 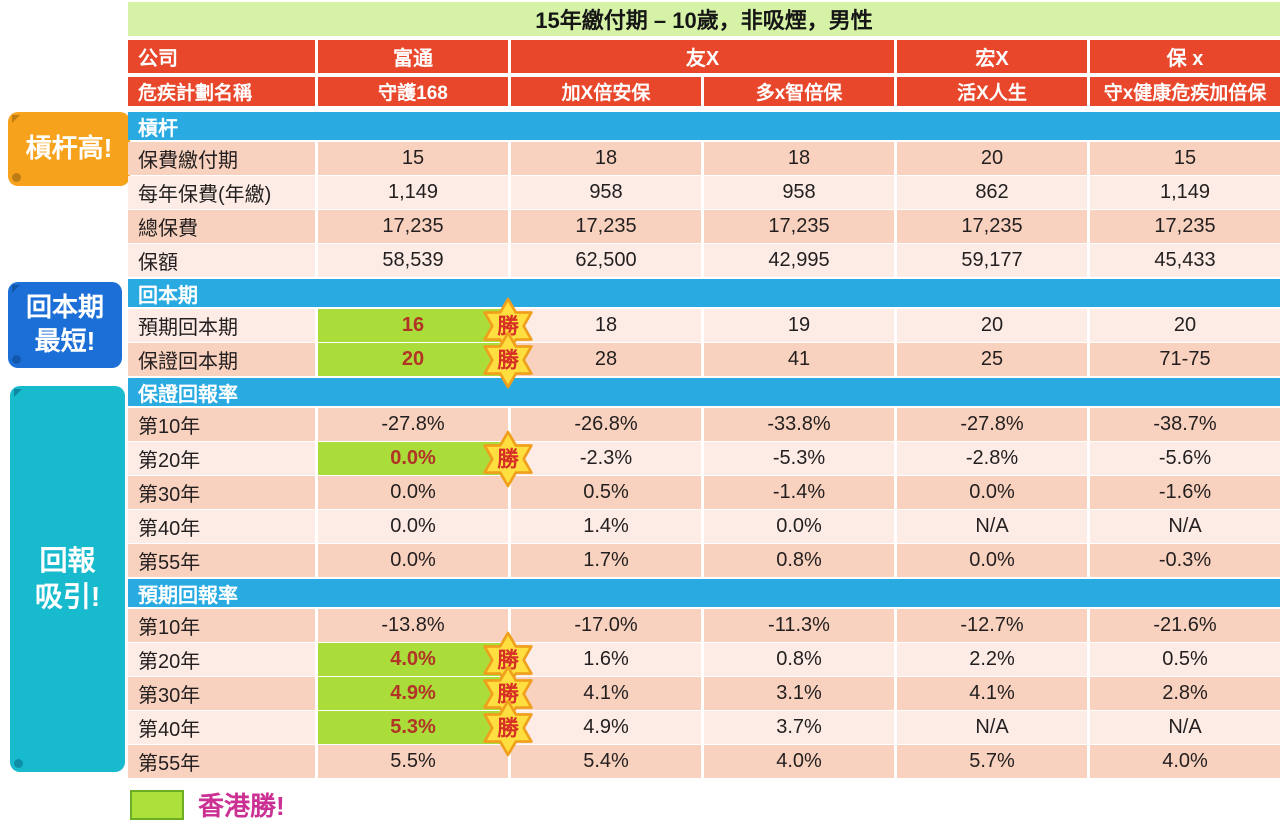 I want to click on value-cell: 5.4%, so click(x=606, y=761).